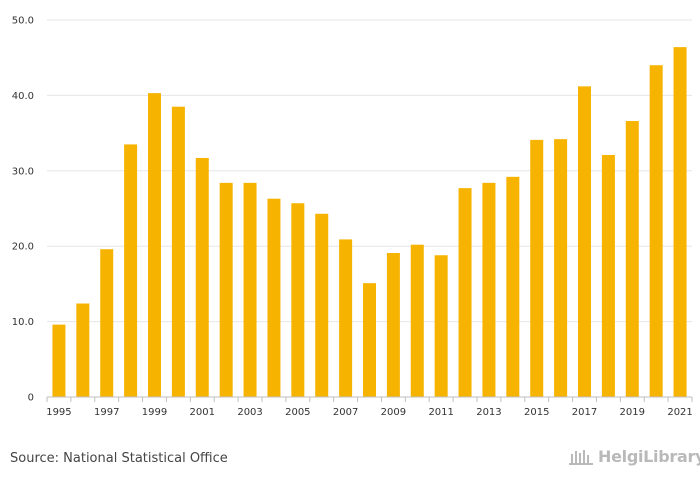 This screenshot has width=700, height=483. What do you see at coordinates (393, 412) in the screenshot?
I see `x-tick-label: 2009` at bounding box center [393, 412].